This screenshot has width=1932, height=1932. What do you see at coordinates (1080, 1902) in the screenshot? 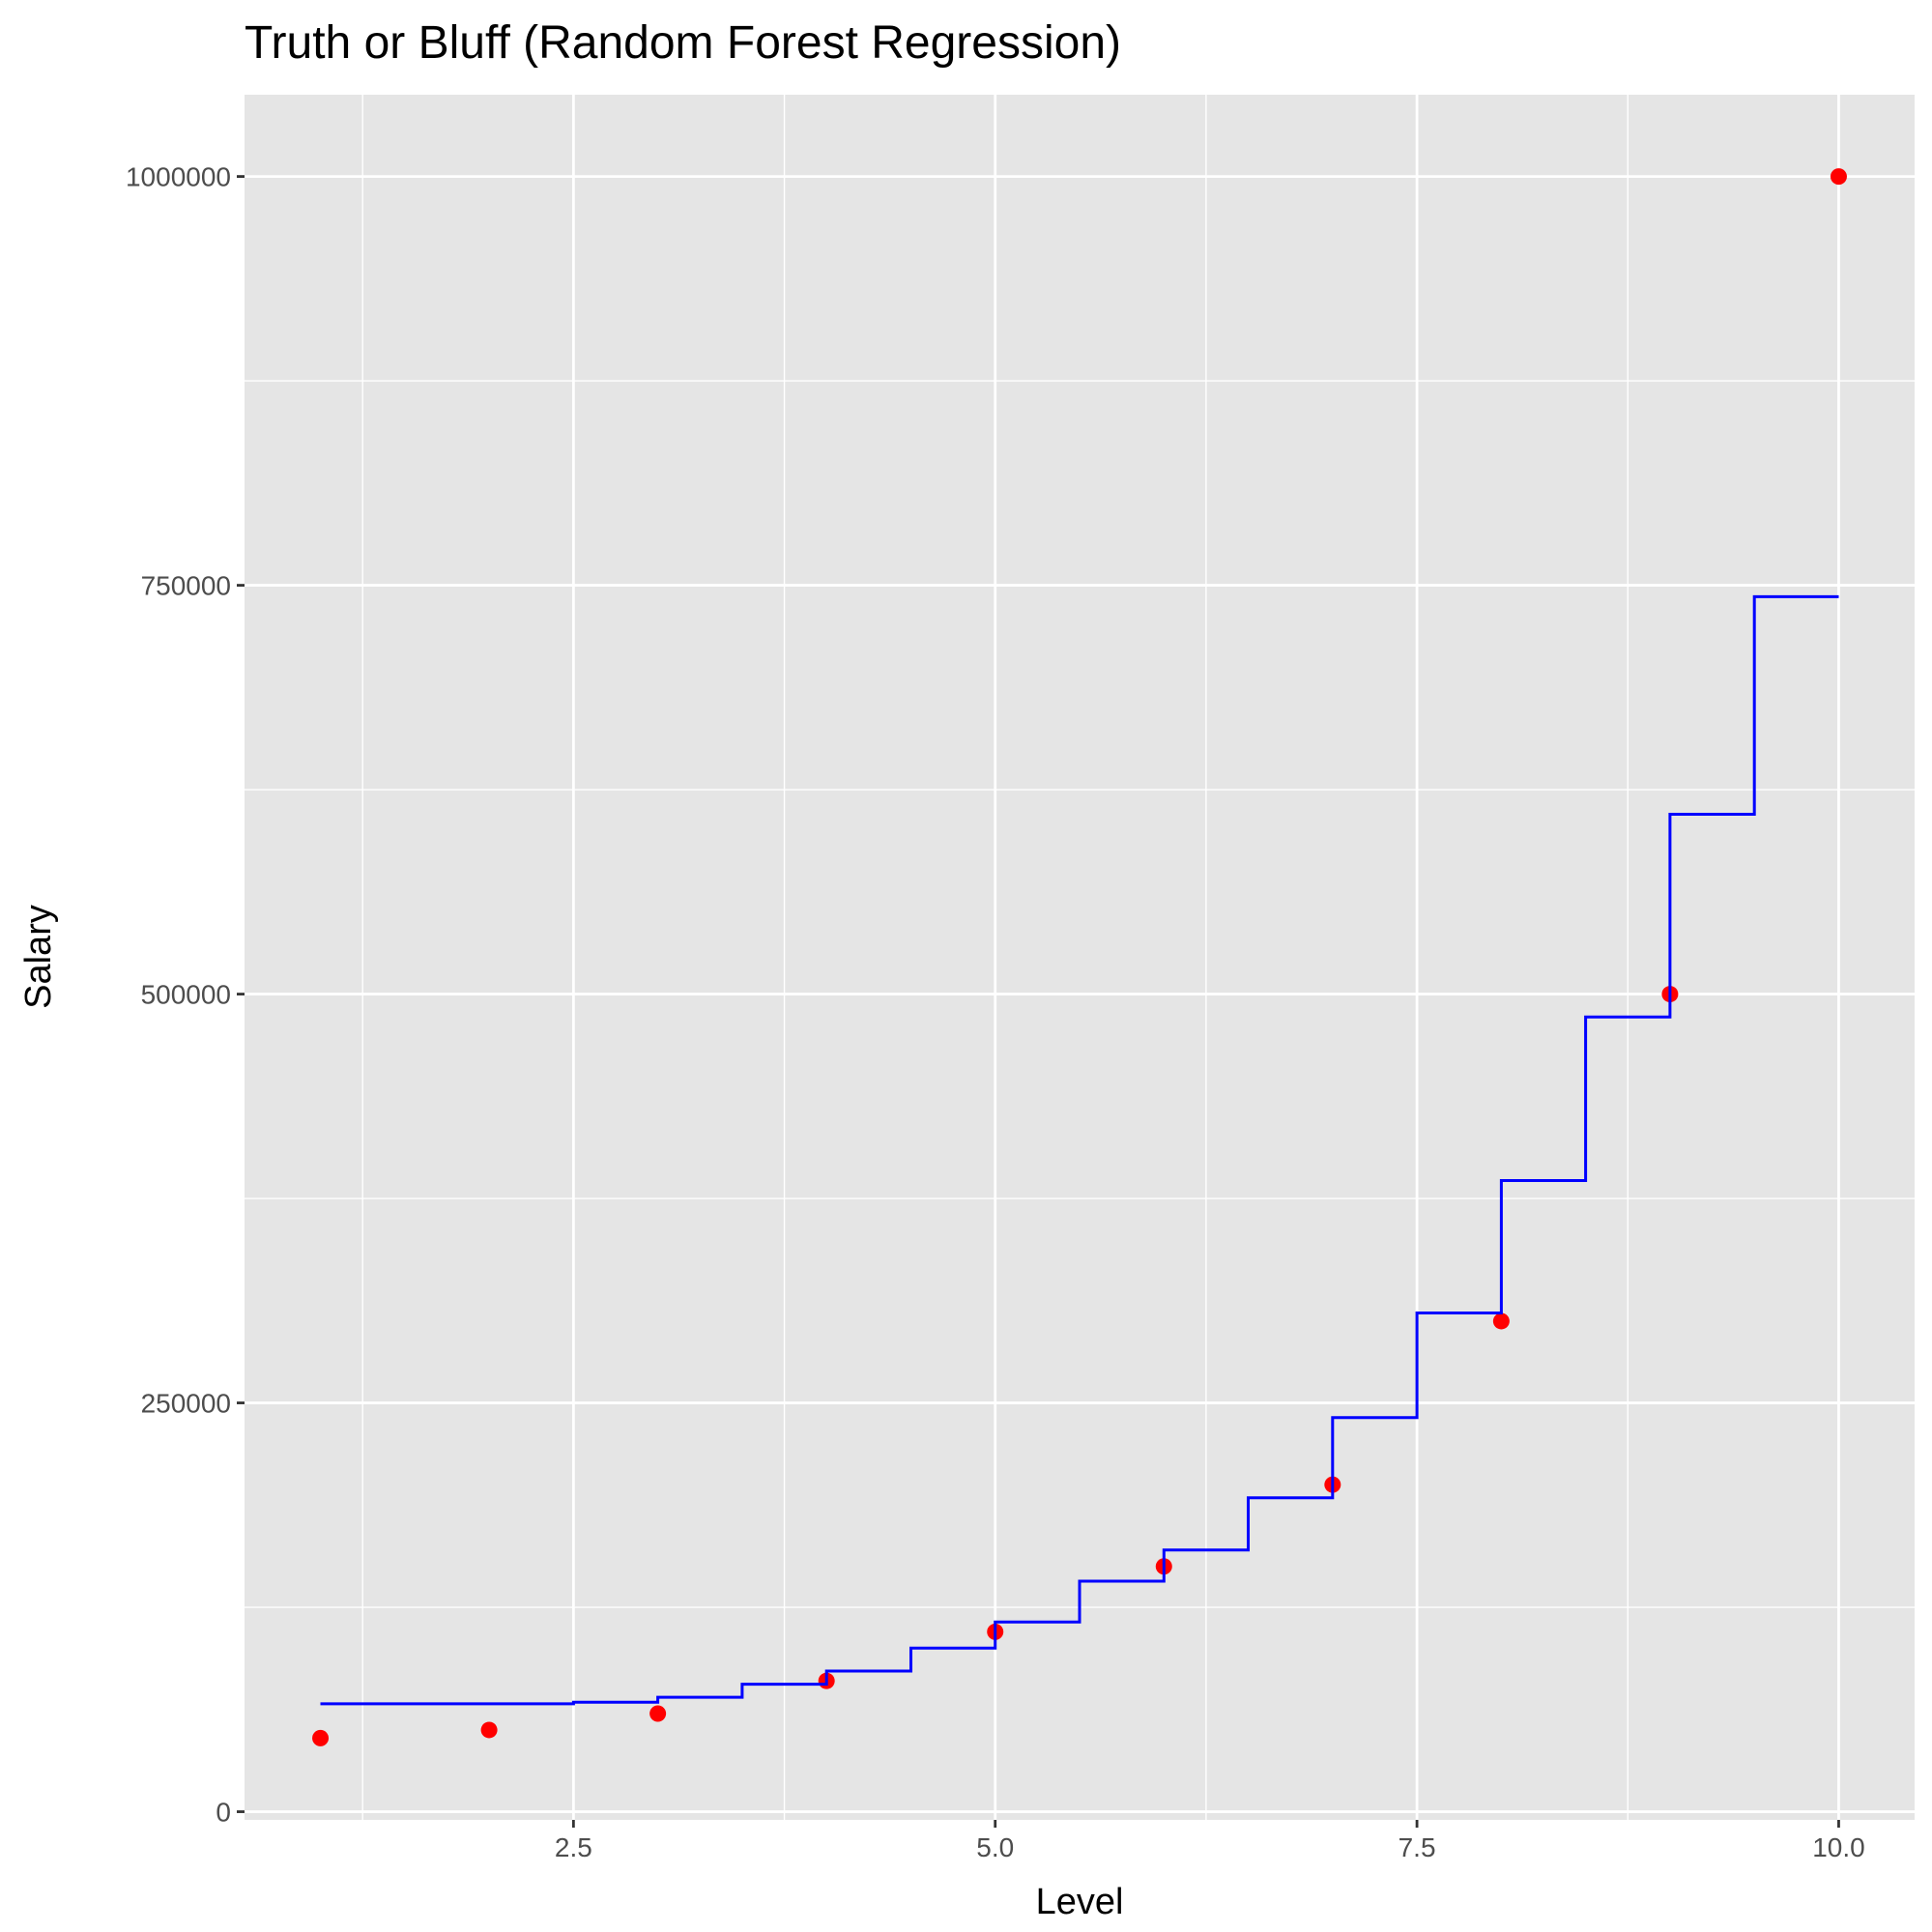
I see `x-axis-title: Level` at bounding box center [1080, 1902].